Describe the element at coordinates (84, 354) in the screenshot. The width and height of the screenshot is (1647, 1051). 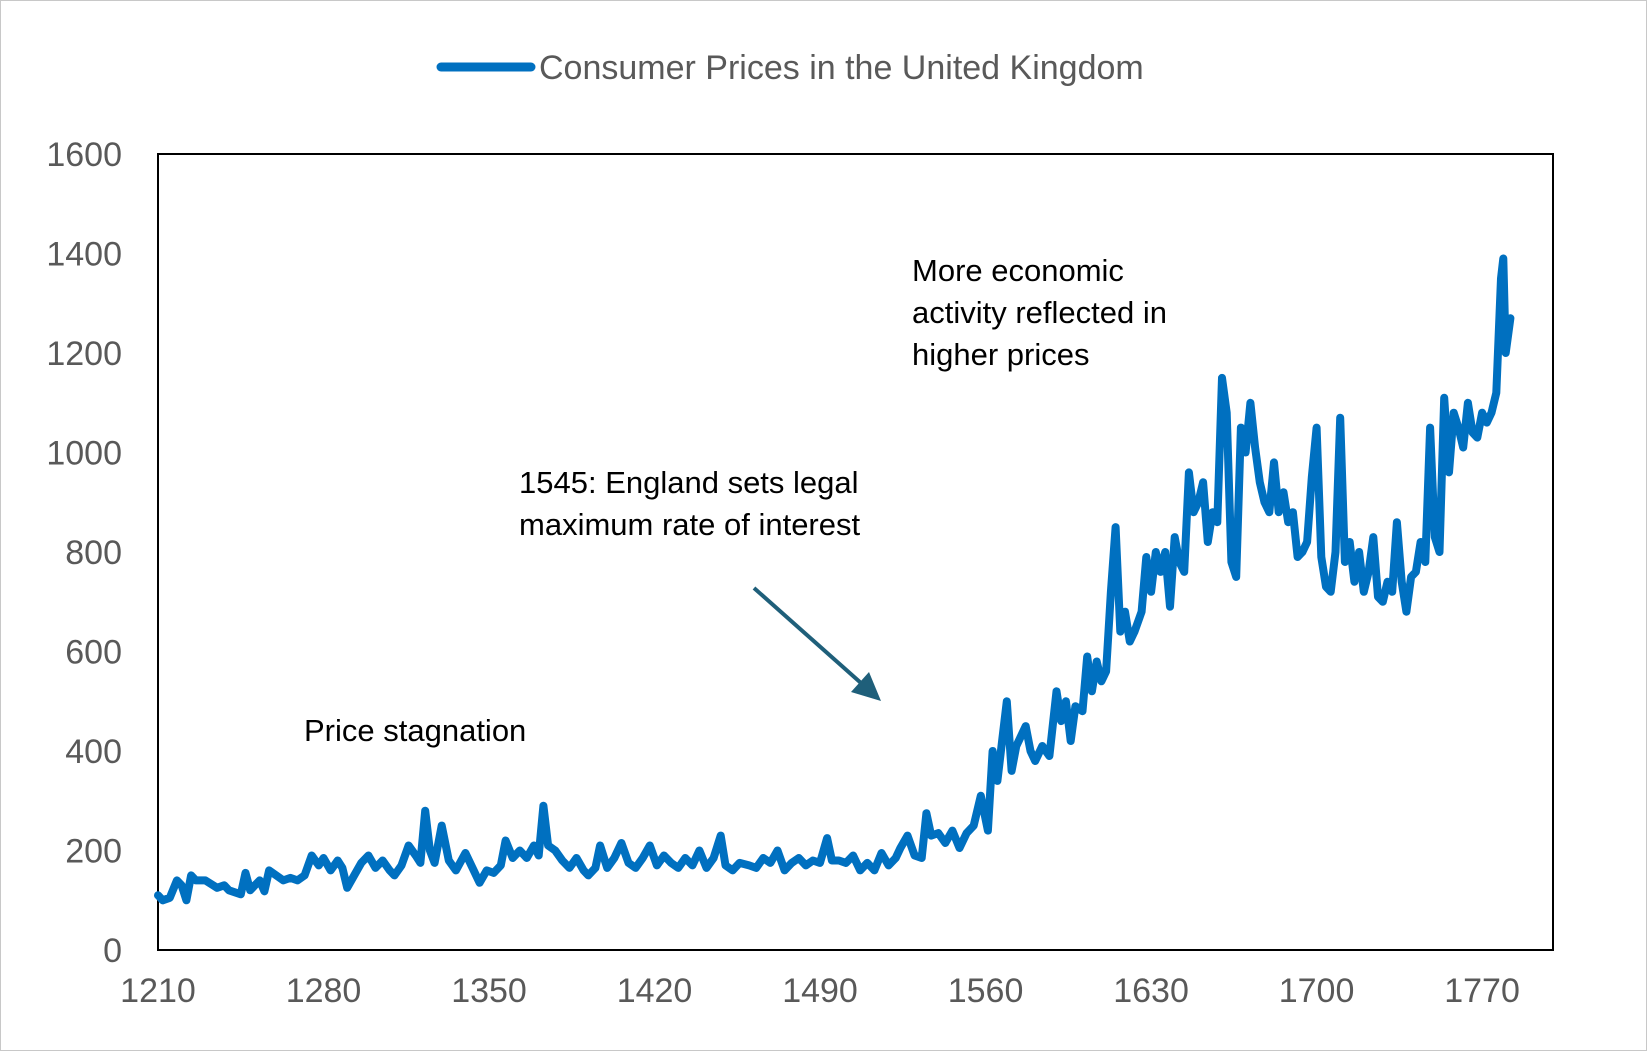
I see `y-tick-label: 1200` at that location.